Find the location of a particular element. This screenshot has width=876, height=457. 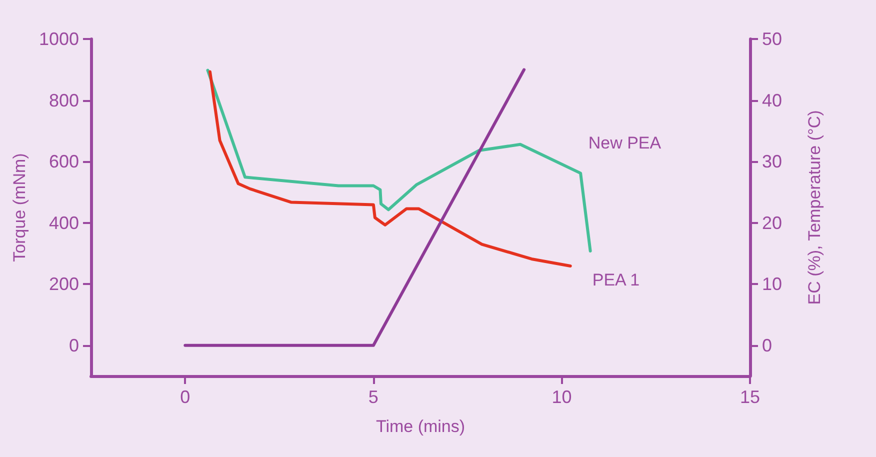

series-label: PEA 1 is located at coordinates (616, 280).